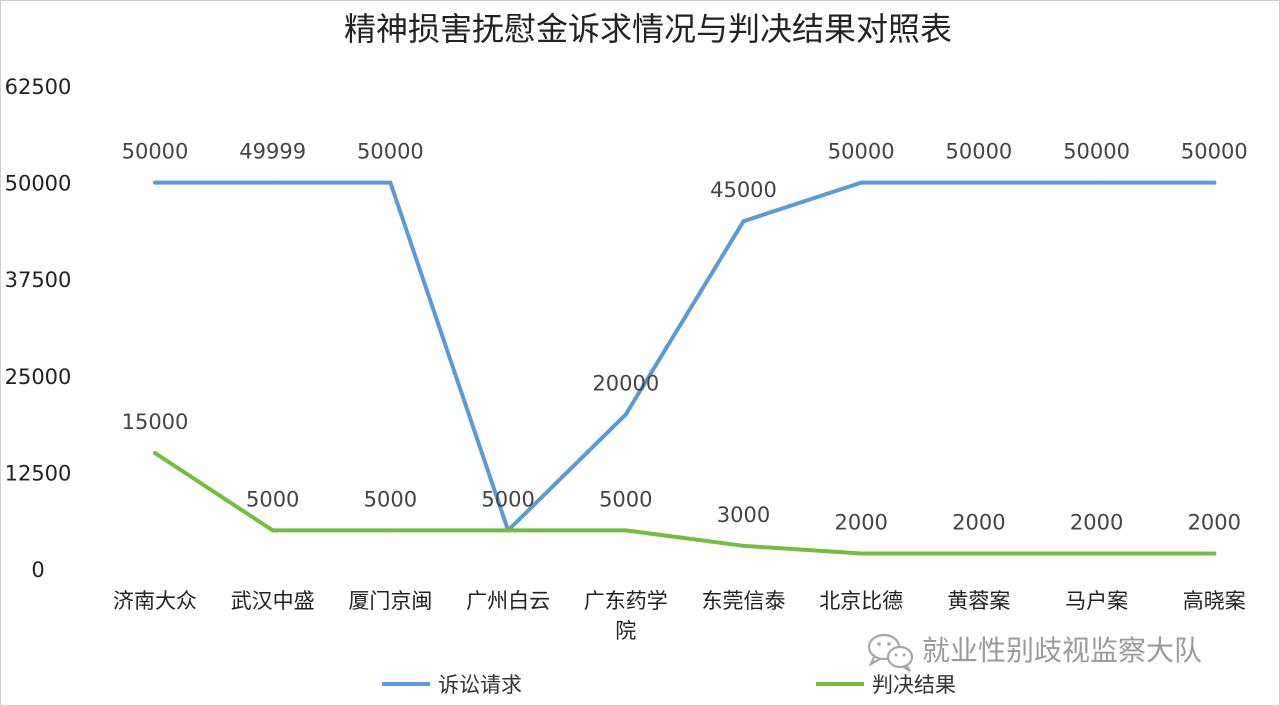 Image resolution: width=1280 pixels, height=706 pixels. Describe the element at coordinates (743, 190) in the screenshot. I see `data-label: 45000` at that location.